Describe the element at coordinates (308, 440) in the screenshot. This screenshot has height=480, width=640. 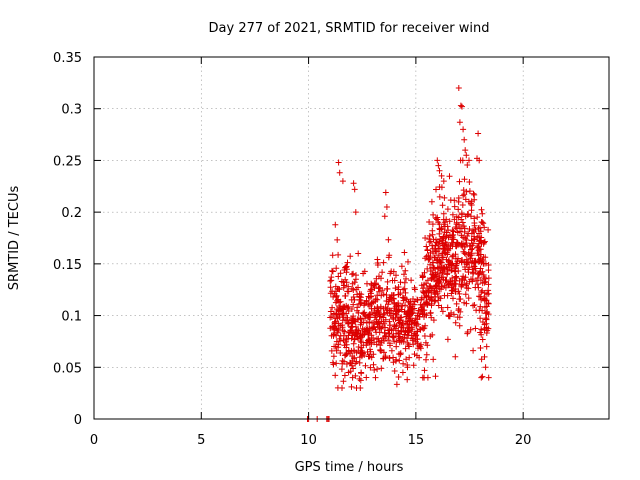
I see `x-tick-label: 10` at that location.